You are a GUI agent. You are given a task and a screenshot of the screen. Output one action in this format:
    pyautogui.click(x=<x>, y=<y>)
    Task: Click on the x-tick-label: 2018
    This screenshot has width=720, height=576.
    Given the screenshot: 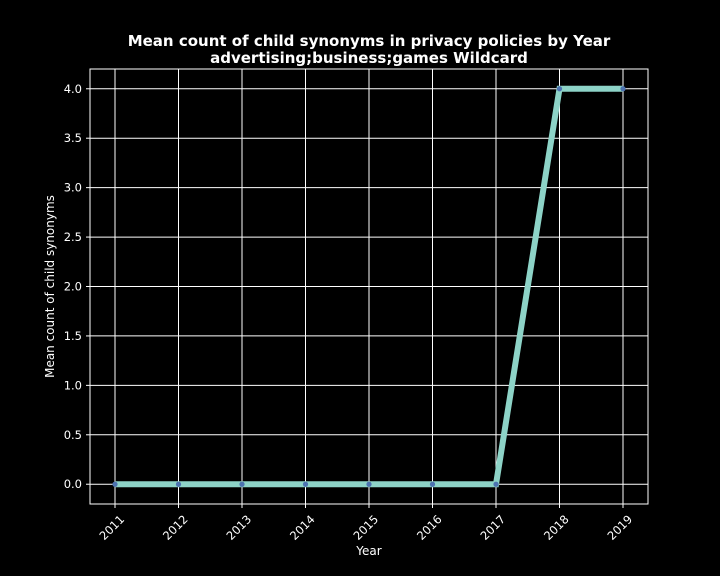 What is the action you would take?
    pyautogui.click(x=556, y=527)
    